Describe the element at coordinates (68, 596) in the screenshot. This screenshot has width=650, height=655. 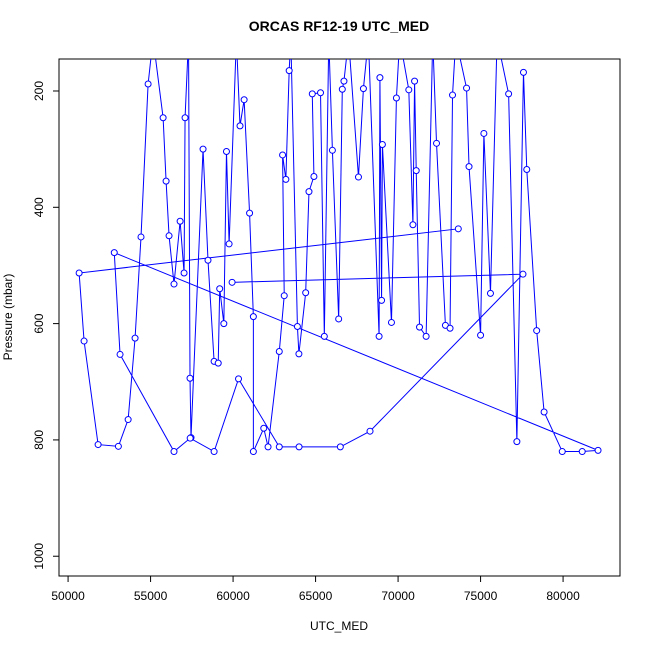
I see `x-tick-label: 50000` at that location.